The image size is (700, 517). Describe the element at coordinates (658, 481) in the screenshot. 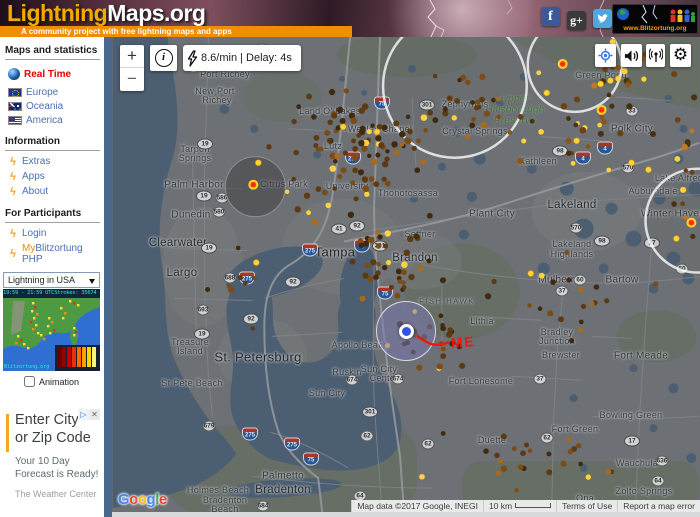

I see `road-shield: 64` at that location.